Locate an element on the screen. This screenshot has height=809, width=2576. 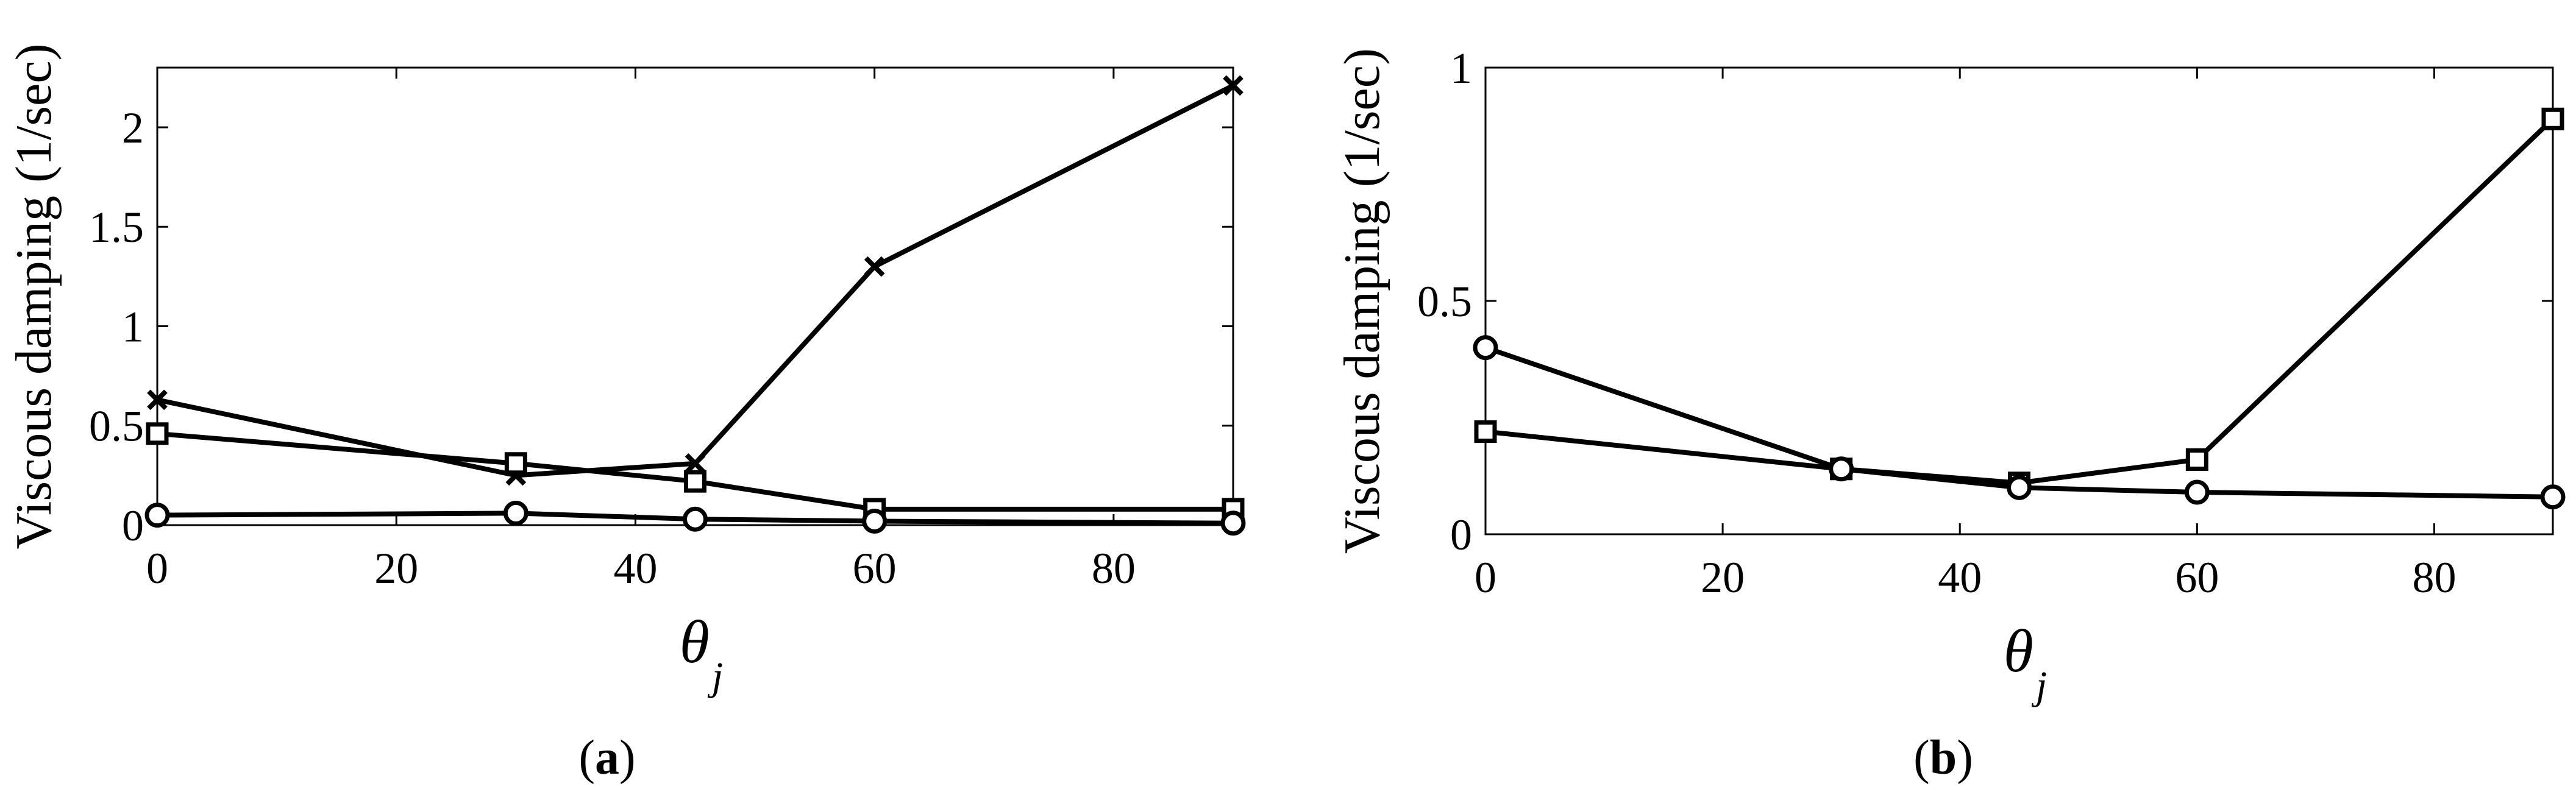
caption-a: (a) is located at coordinates (606, 758).